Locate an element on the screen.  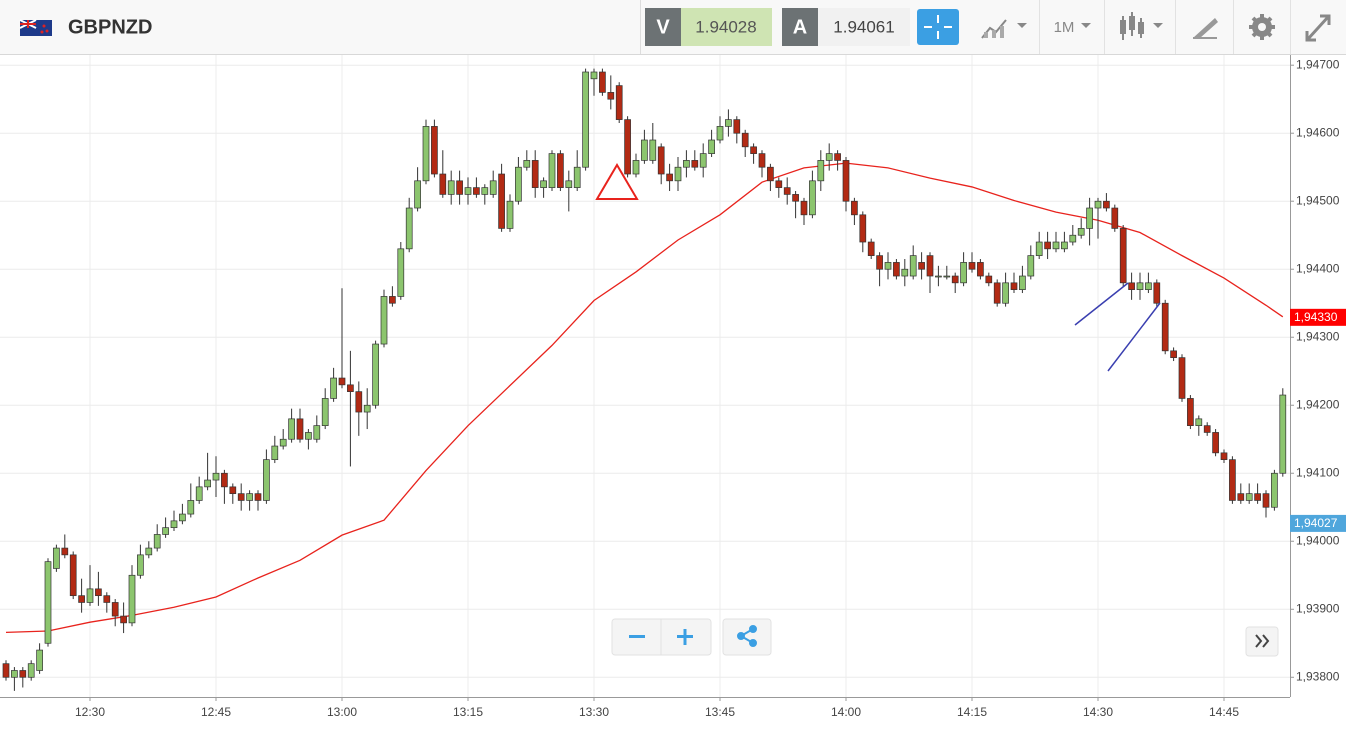
y-tick-label: 1,93900 is located at coordinates (1318, 608).